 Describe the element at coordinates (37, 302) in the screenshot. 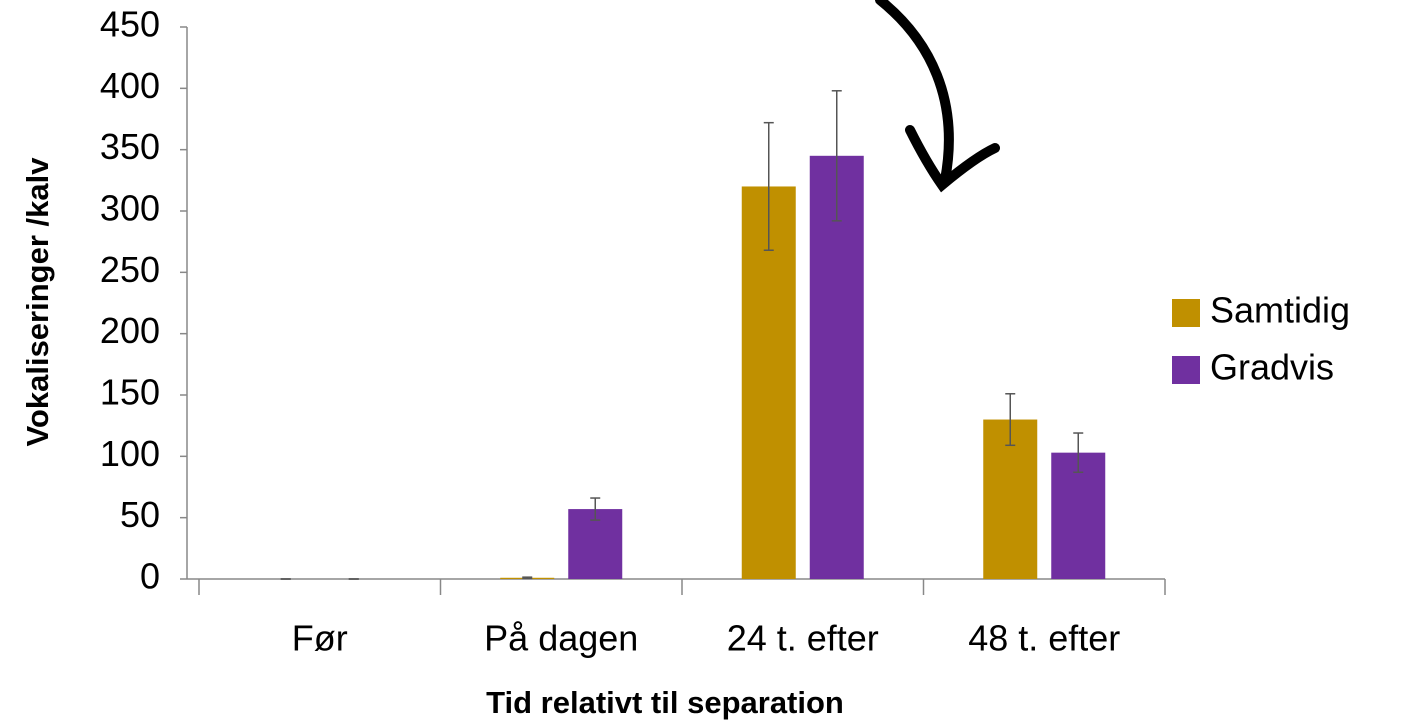

I see `y-axis-title: Vokaliseringer /kalv` at that location.